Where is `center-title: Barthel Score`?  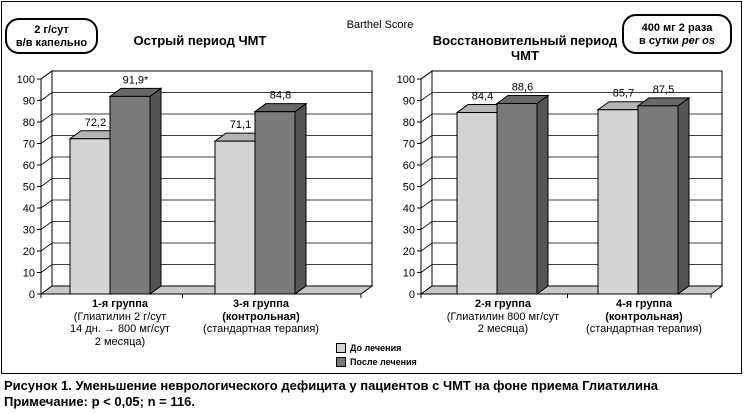
center-title: Barthel Score is located at coordinates (380, 25).